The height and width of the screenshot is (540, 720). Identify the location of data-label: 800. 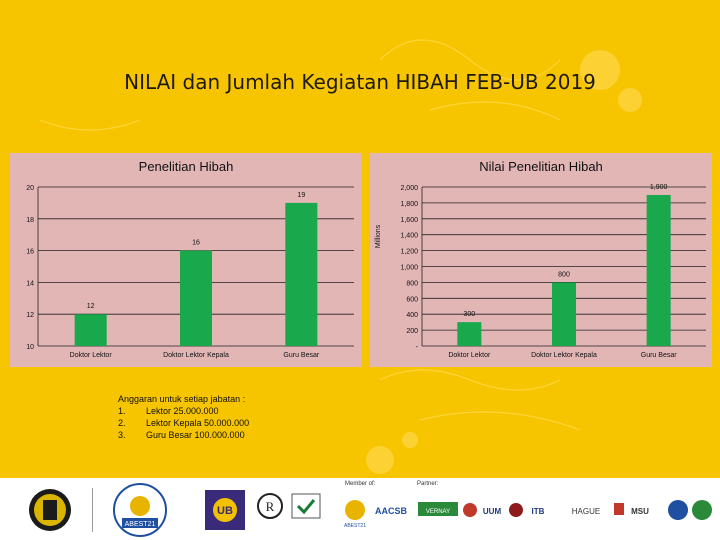
(564, 274).